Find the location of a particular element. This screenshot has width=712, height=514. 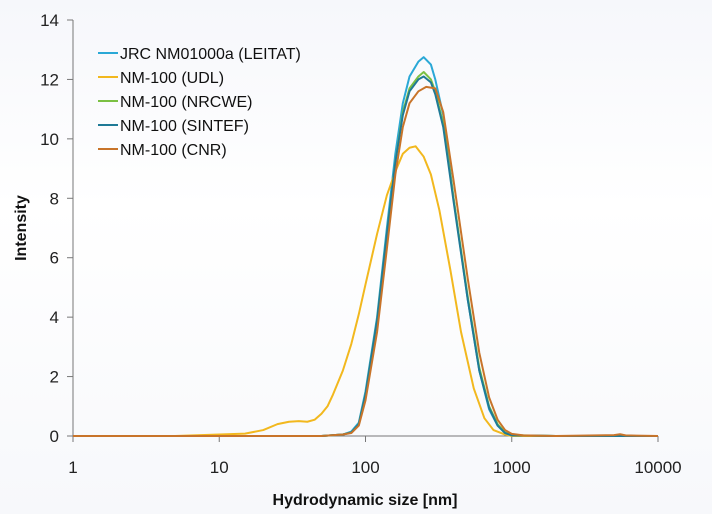

y-tick-label: 10 is located at coordinates (49, 139).